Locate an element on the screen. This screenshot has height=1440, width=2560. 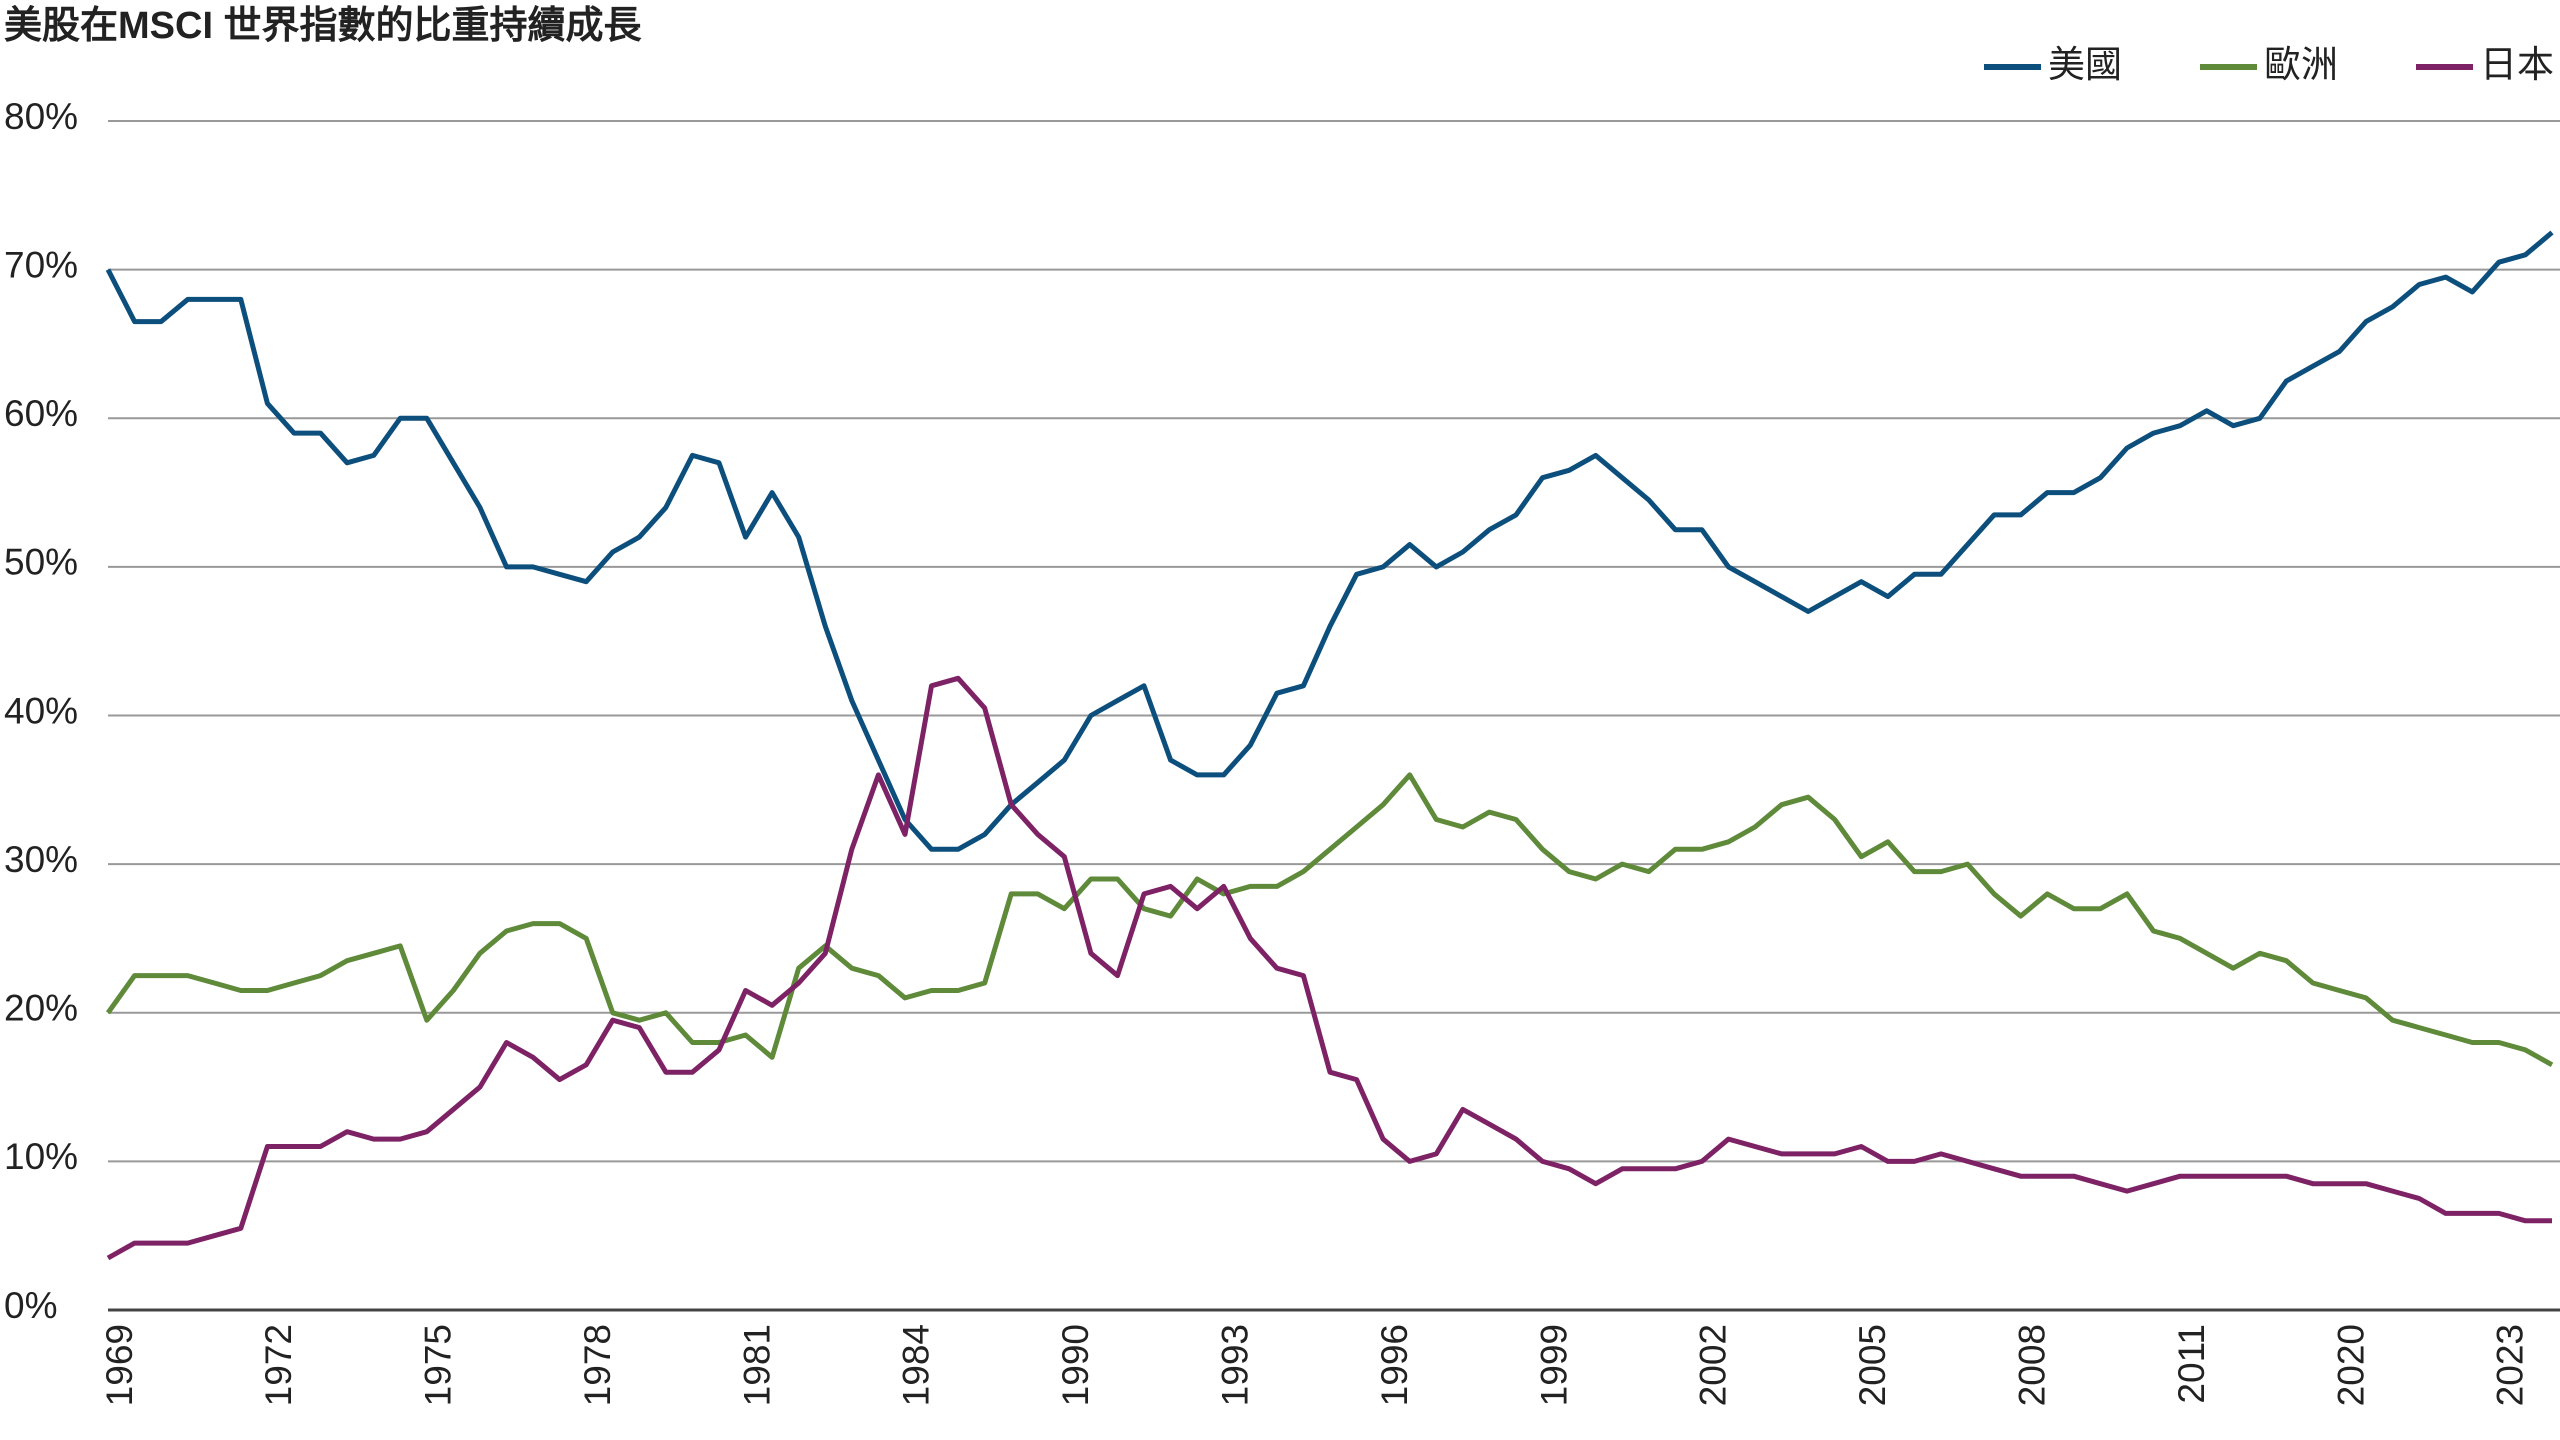
x-tick-label: 1981 is located at coordinates (756, 1365).